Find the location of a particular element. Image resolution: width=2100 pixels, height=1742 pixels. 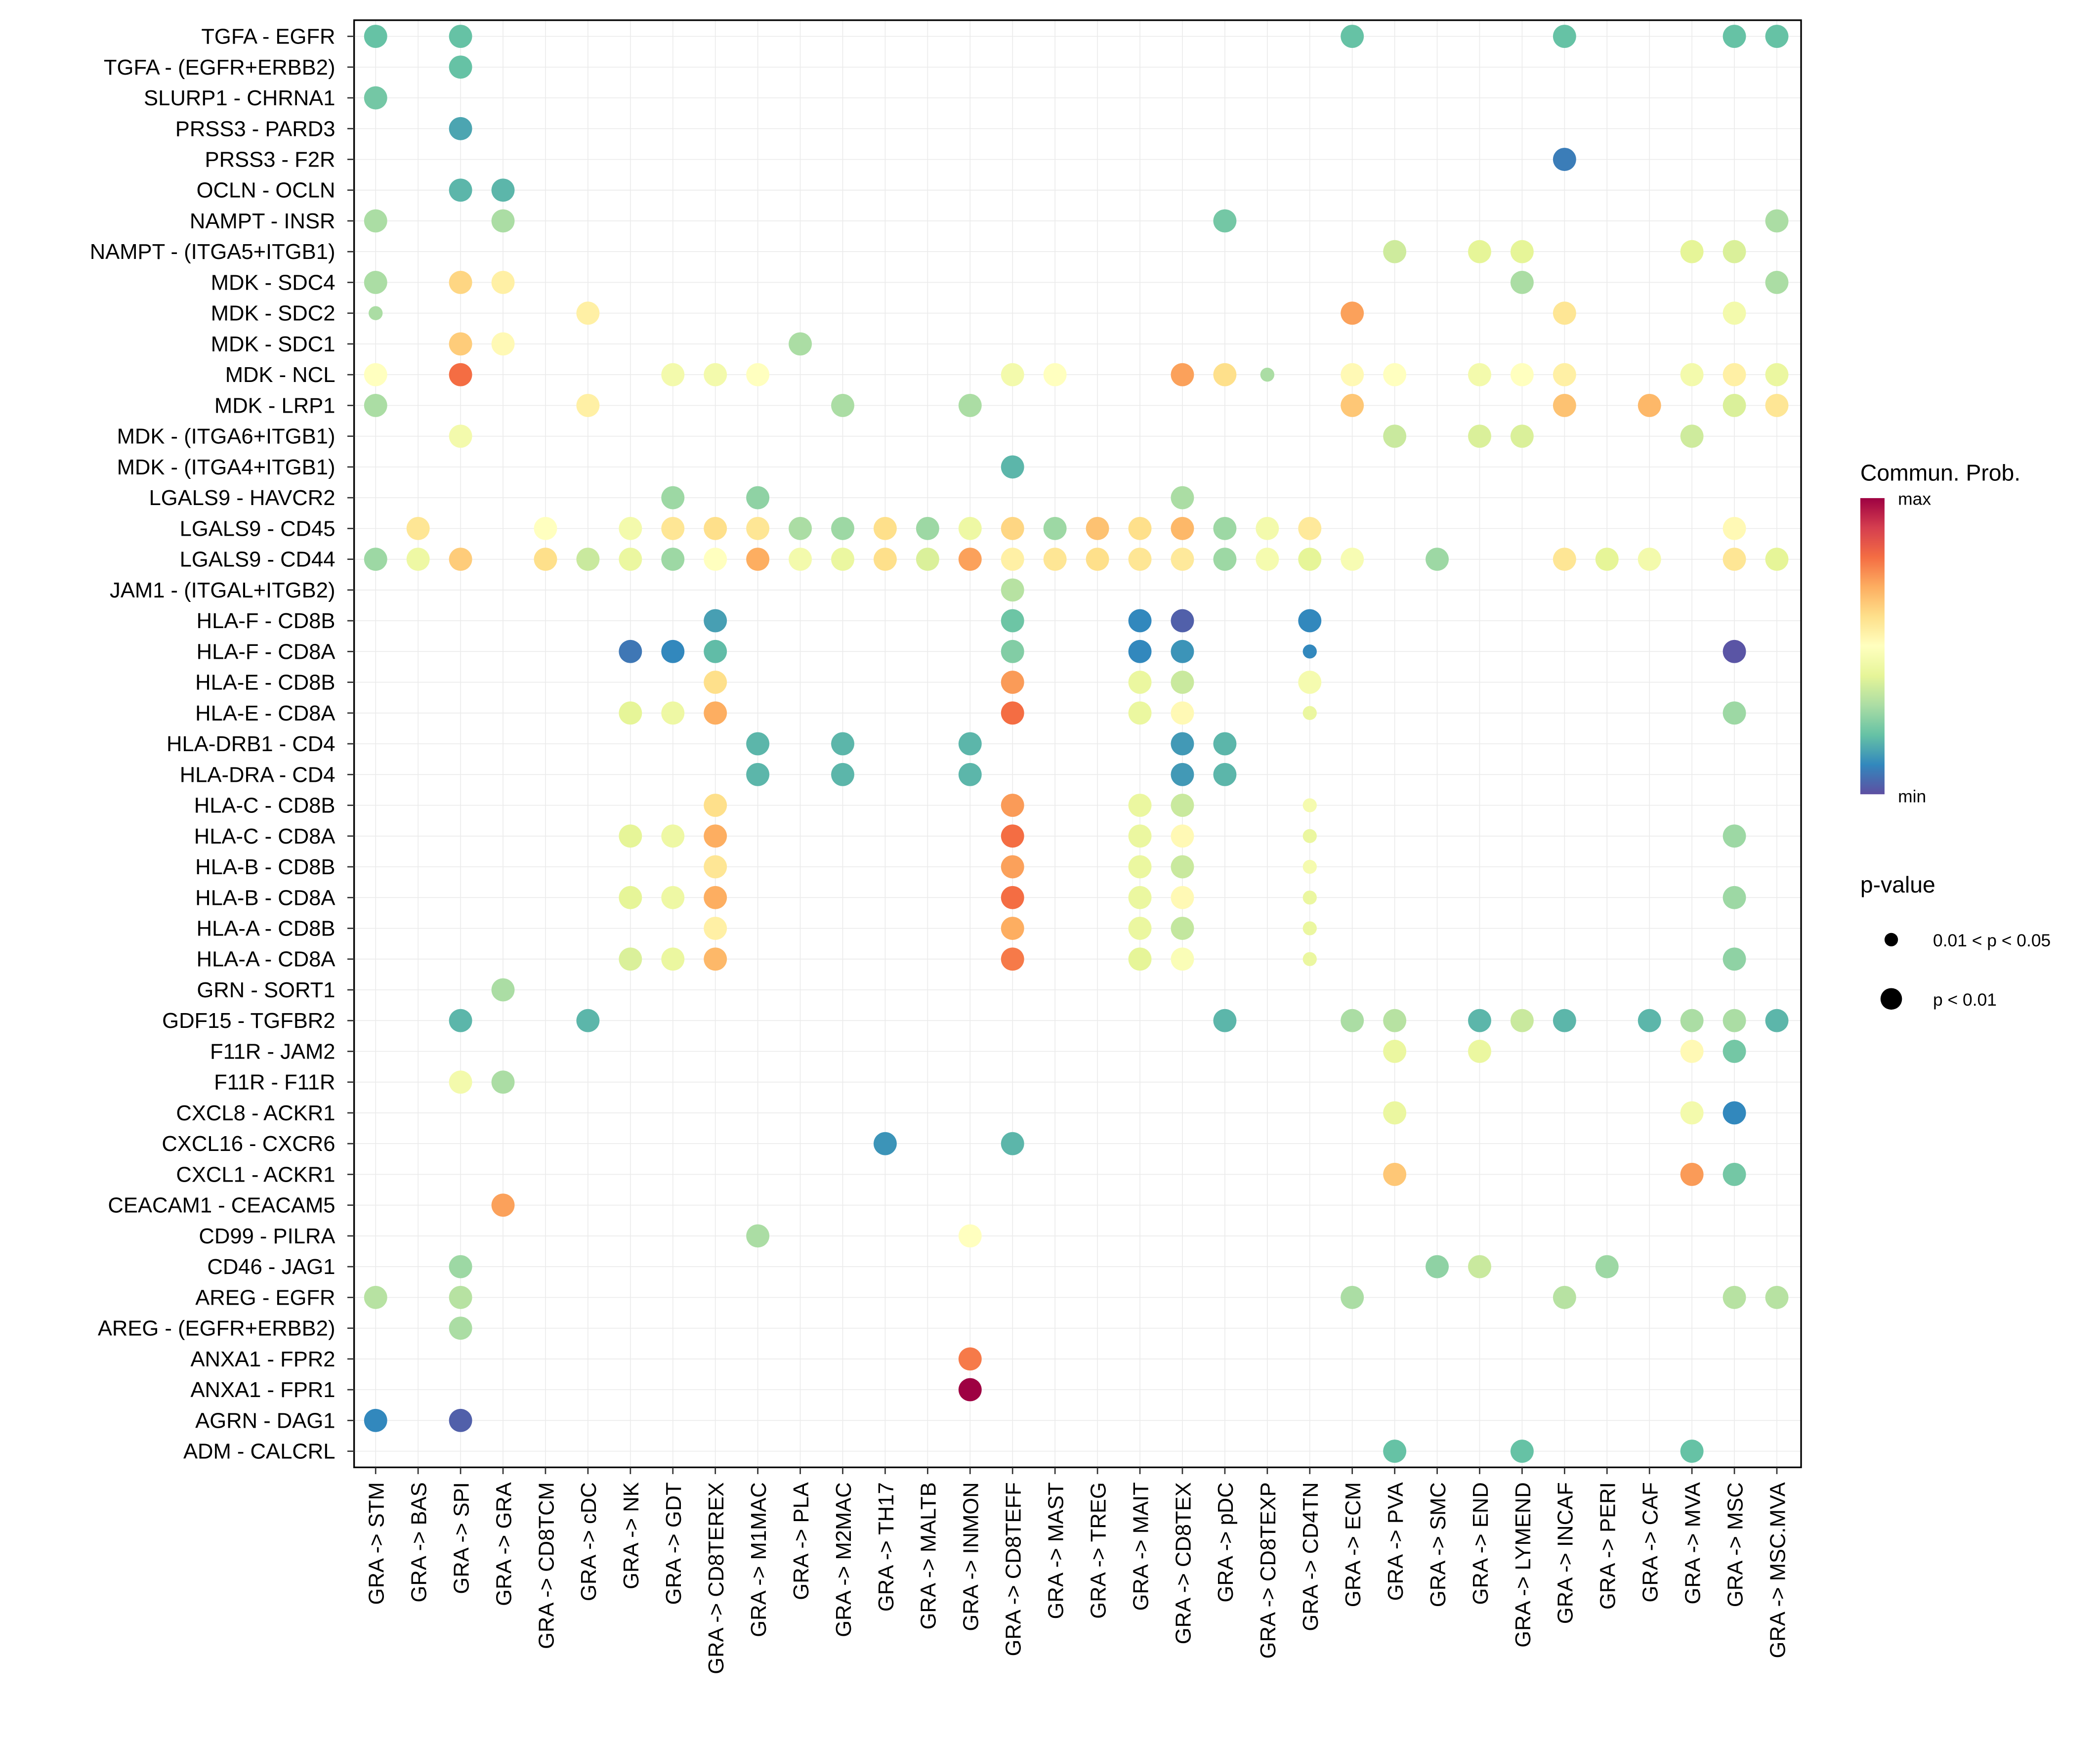

size-legend-label-large: p < 0.01 is located at coordinates (1965, 1000).